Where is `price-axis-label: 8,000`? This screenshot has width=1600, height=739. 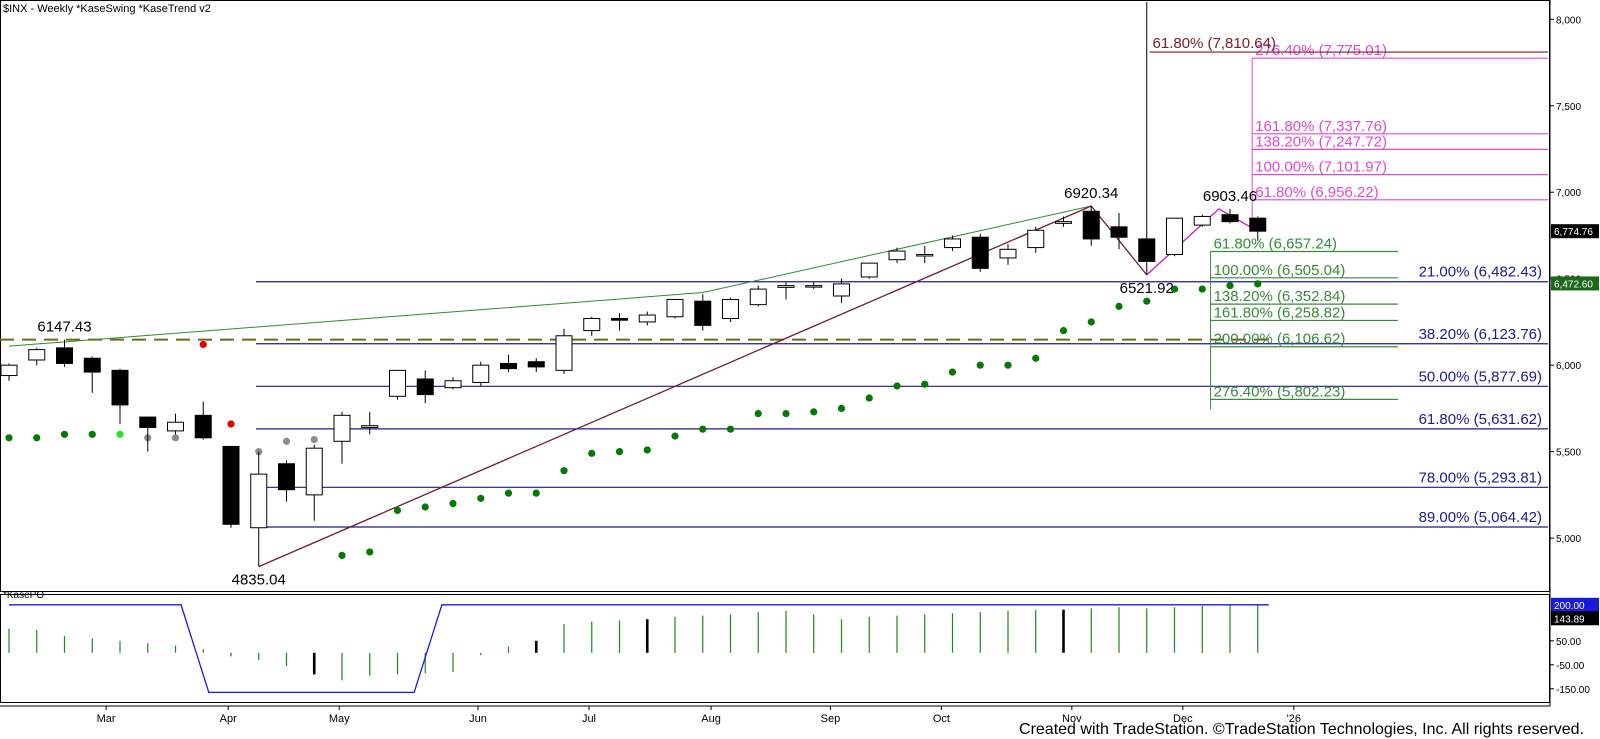 price-axis-label: 8,000 is located at coordinates (1568, 20).